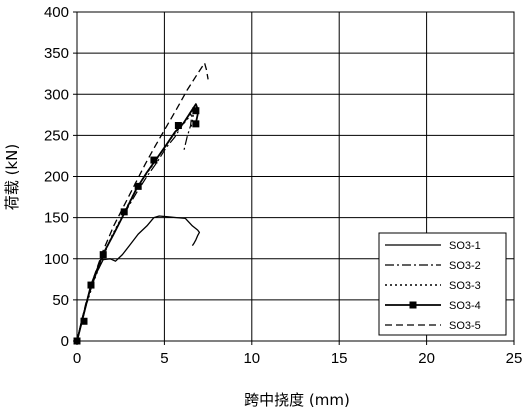 This screenshot has width=526, height=413. What do you see at coordinates (56, 12) in the screenshot?
I see `y-tick-label: 400` at bounding box center [56, 12].